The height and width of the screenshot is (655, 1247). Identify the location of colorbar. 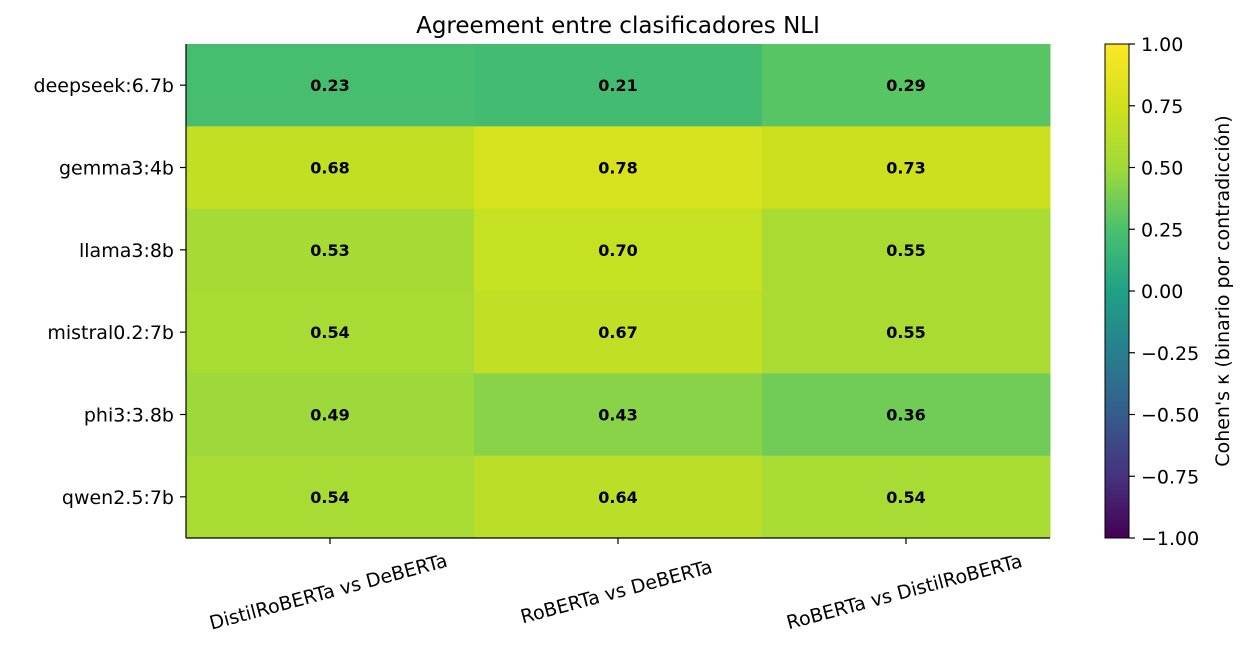
(1117, 291).